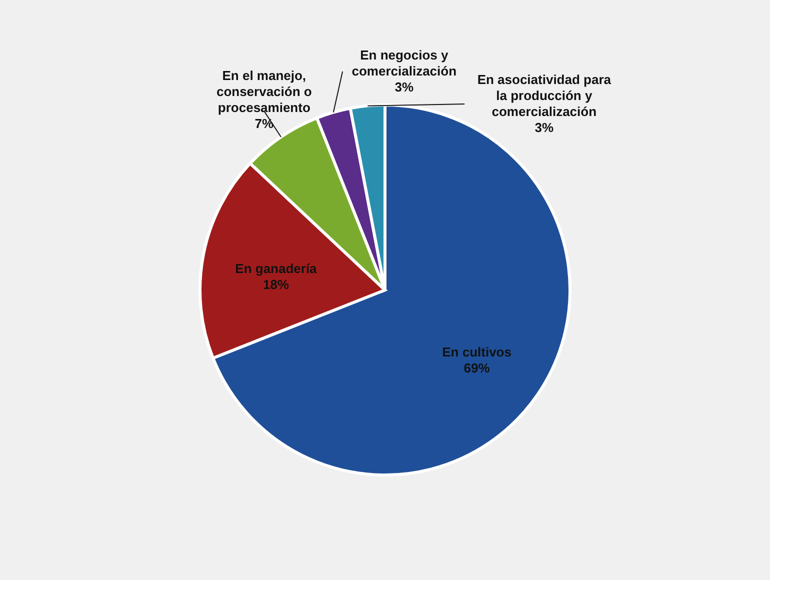 The image size is (797, 608). Describe the element at coordinates (404, 63) in the screenshot. I see `slice-label: En negocios y comercialización` at that location.